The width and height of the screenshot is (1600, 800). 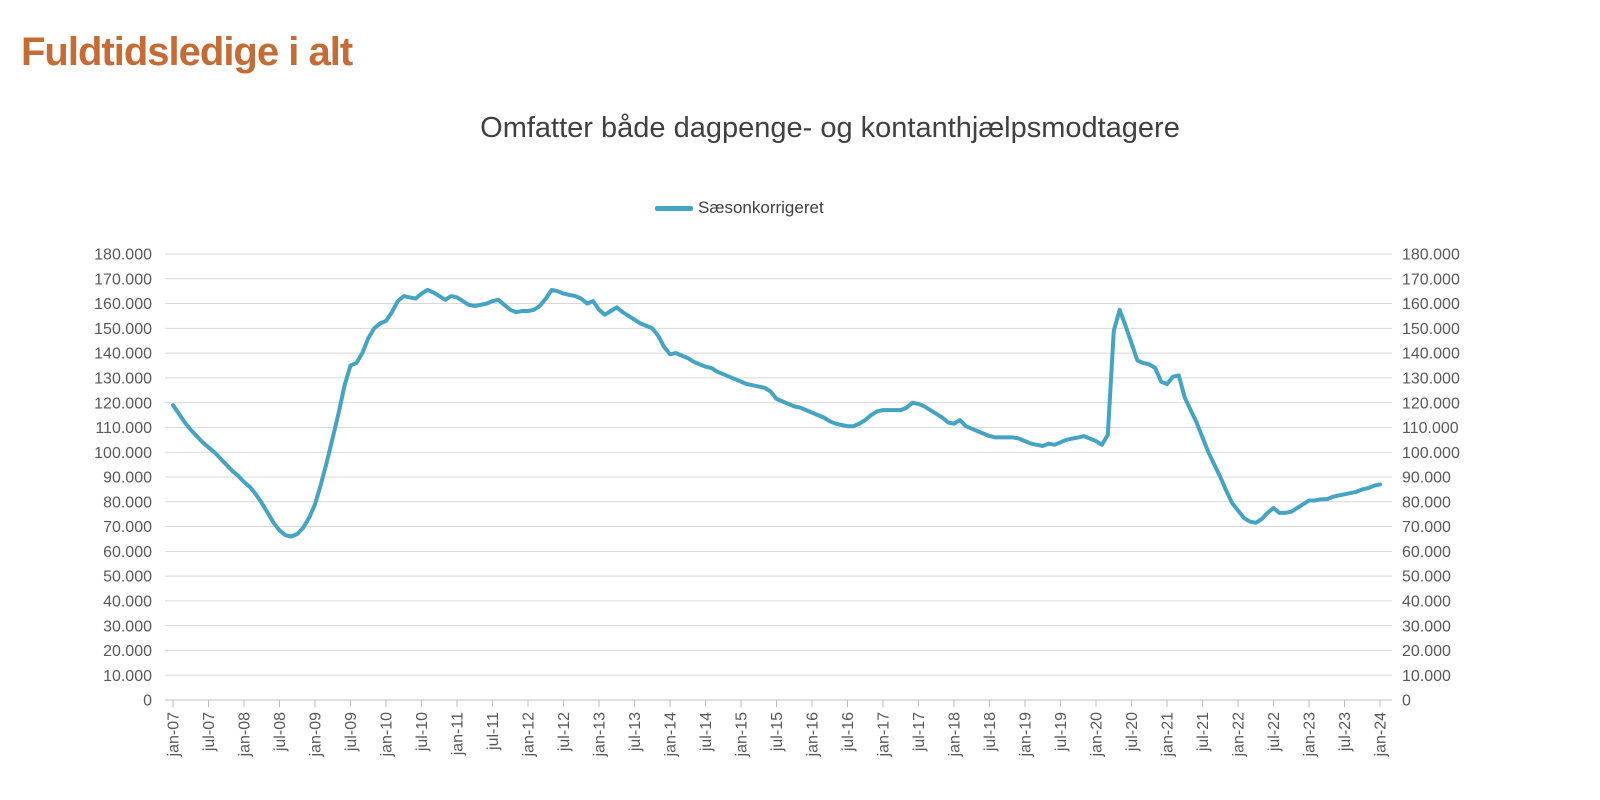 I want to click on x-axis-label: jan-20, so click(x=1097, y=735).